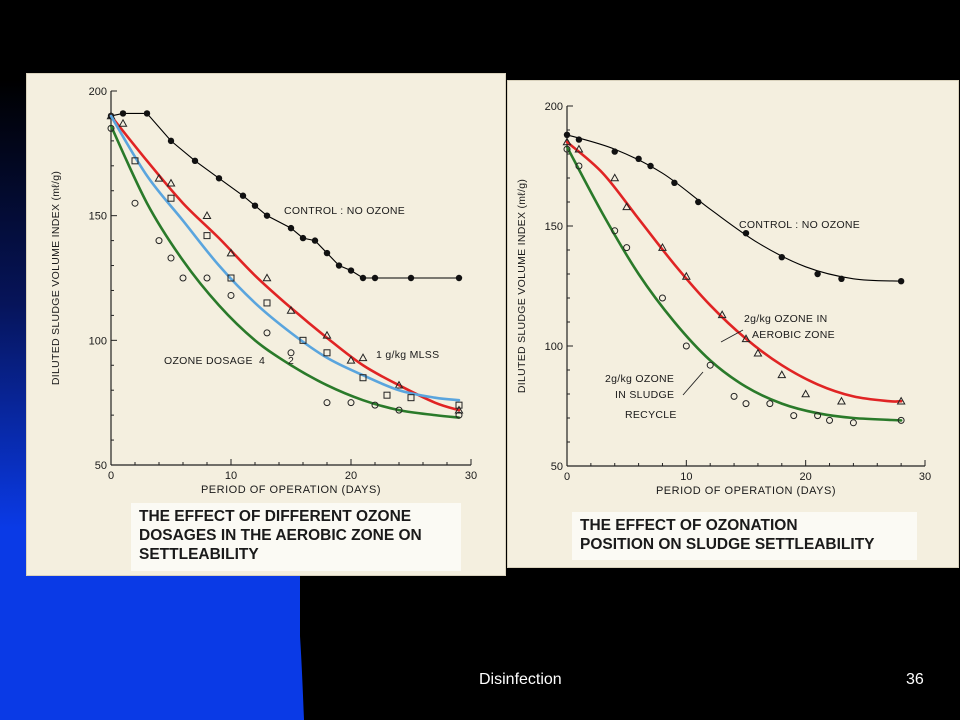 This screenshot has height=720, width=960. What do you see at coordinates (786, 319) in the screenshot?
I see `annotation-aerobic_line1: 2g/kg OZONE IN` at bounding box center [786, 319].